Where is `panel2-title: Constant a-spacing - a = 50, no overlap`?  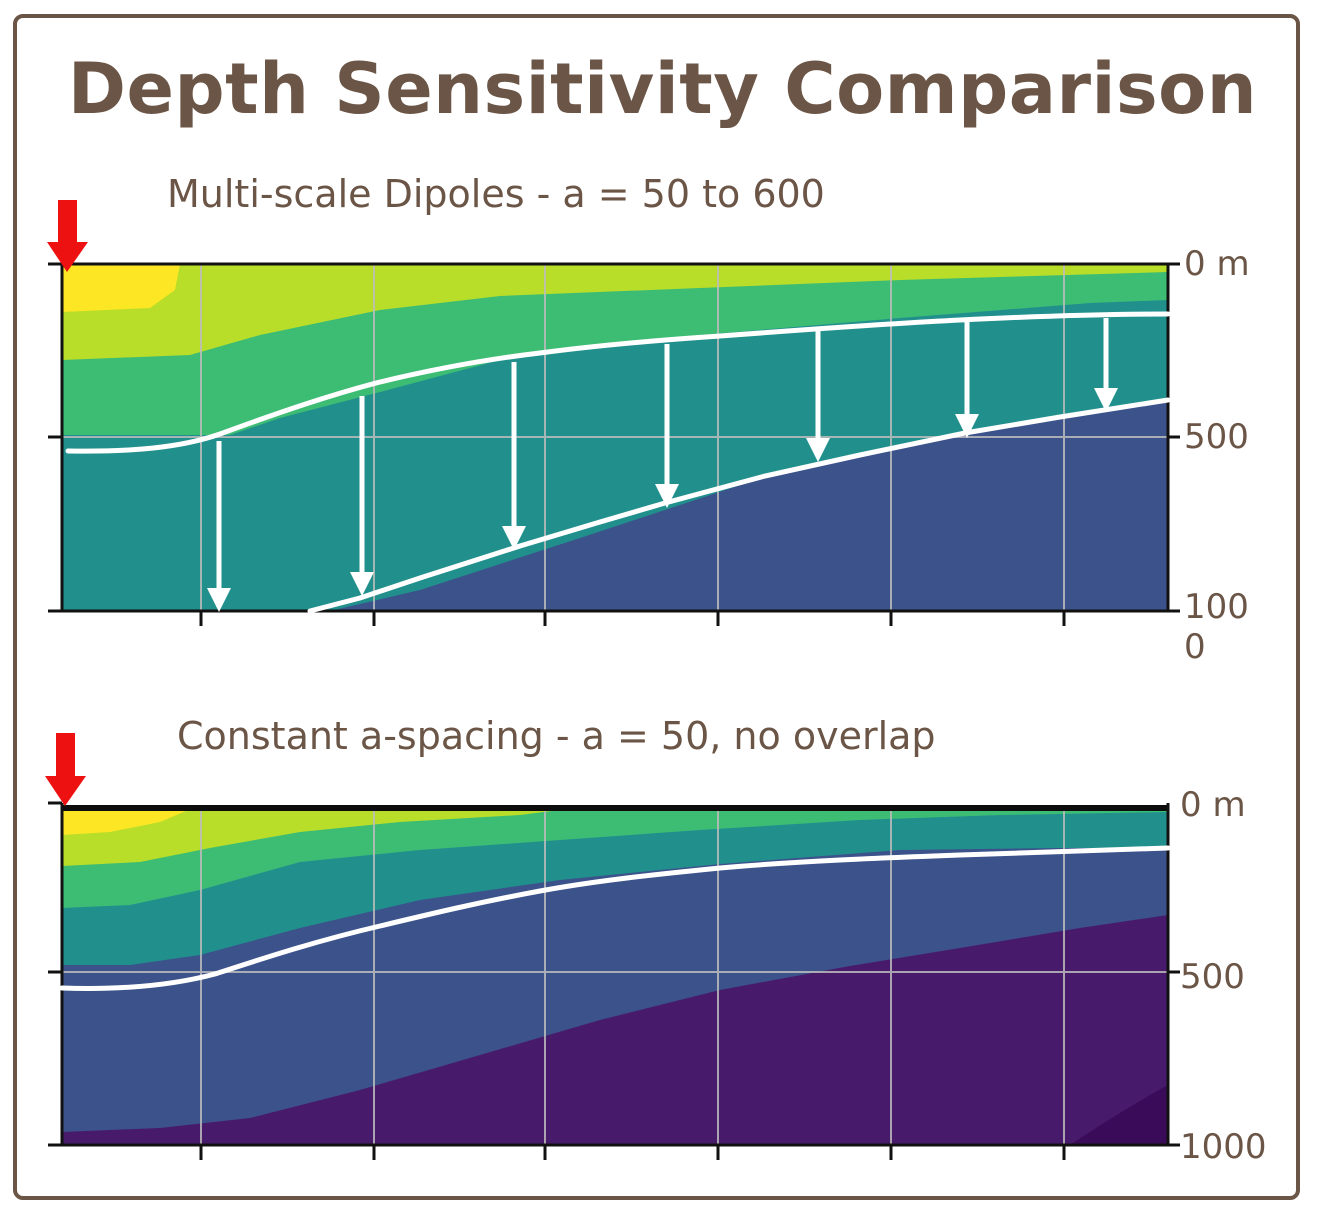 panel2-title: Constant a-spacing - a = 50, no overlap is located at coordinates (556, 736).